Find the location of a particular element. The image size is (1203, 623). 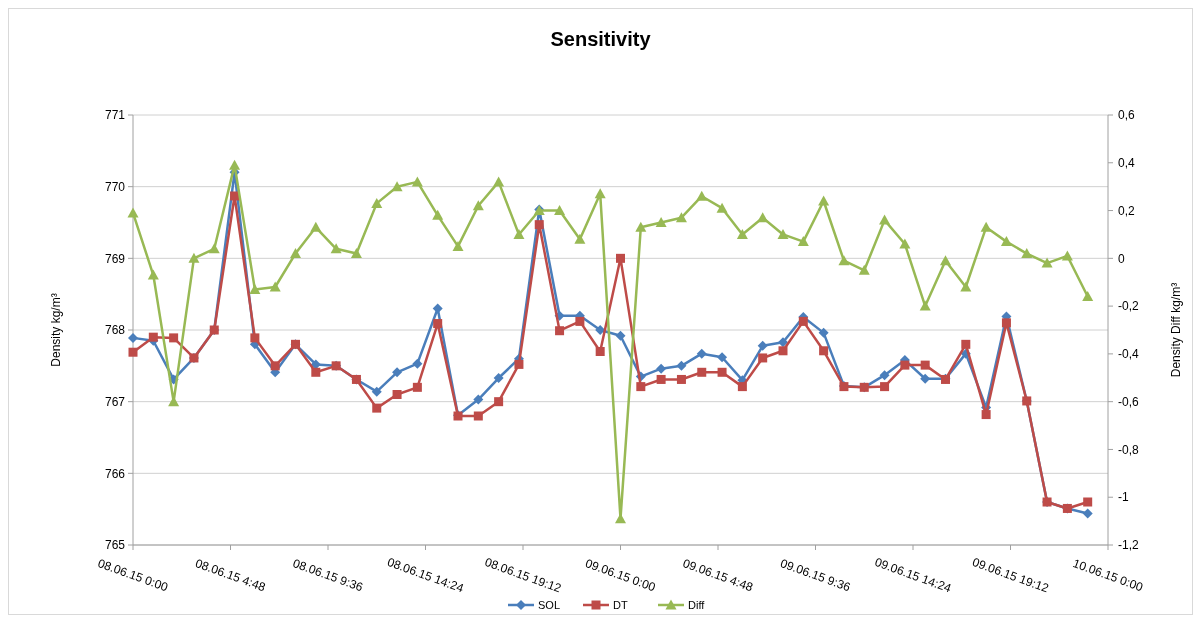

y-axis-title: Density kg/m³ is located at coordinates (56, 330).